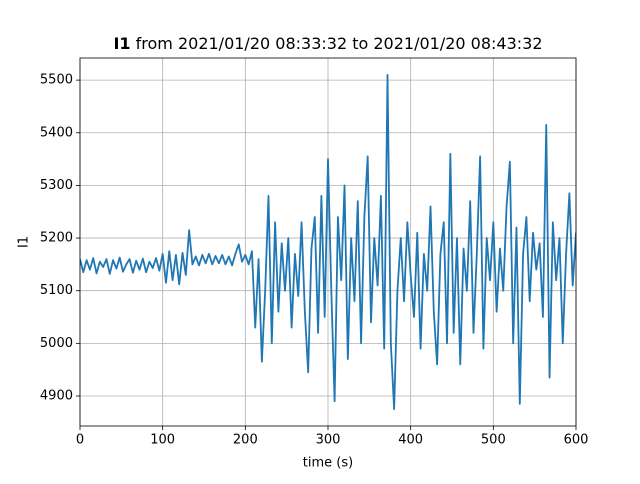 The width and height of the screenshot is (640, 484). Describe the element at coordinates (56, 343) in the screenshot. I see `y-tick-label: 5000` at that location.